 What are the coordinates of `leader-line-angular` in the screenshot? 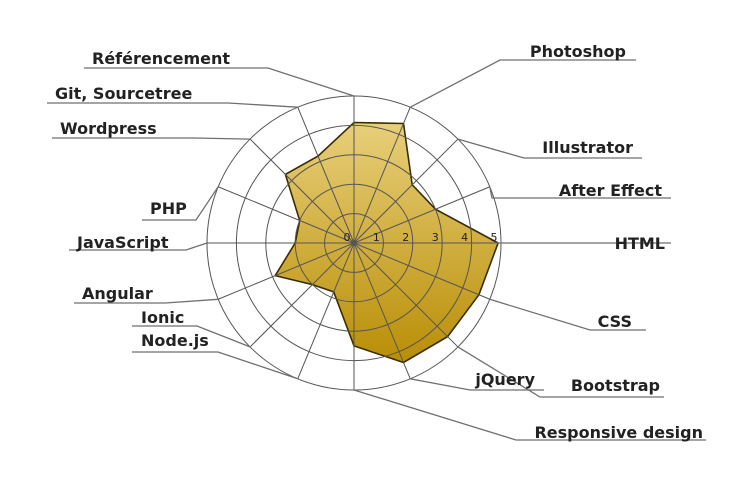 It's located at (146, 301).